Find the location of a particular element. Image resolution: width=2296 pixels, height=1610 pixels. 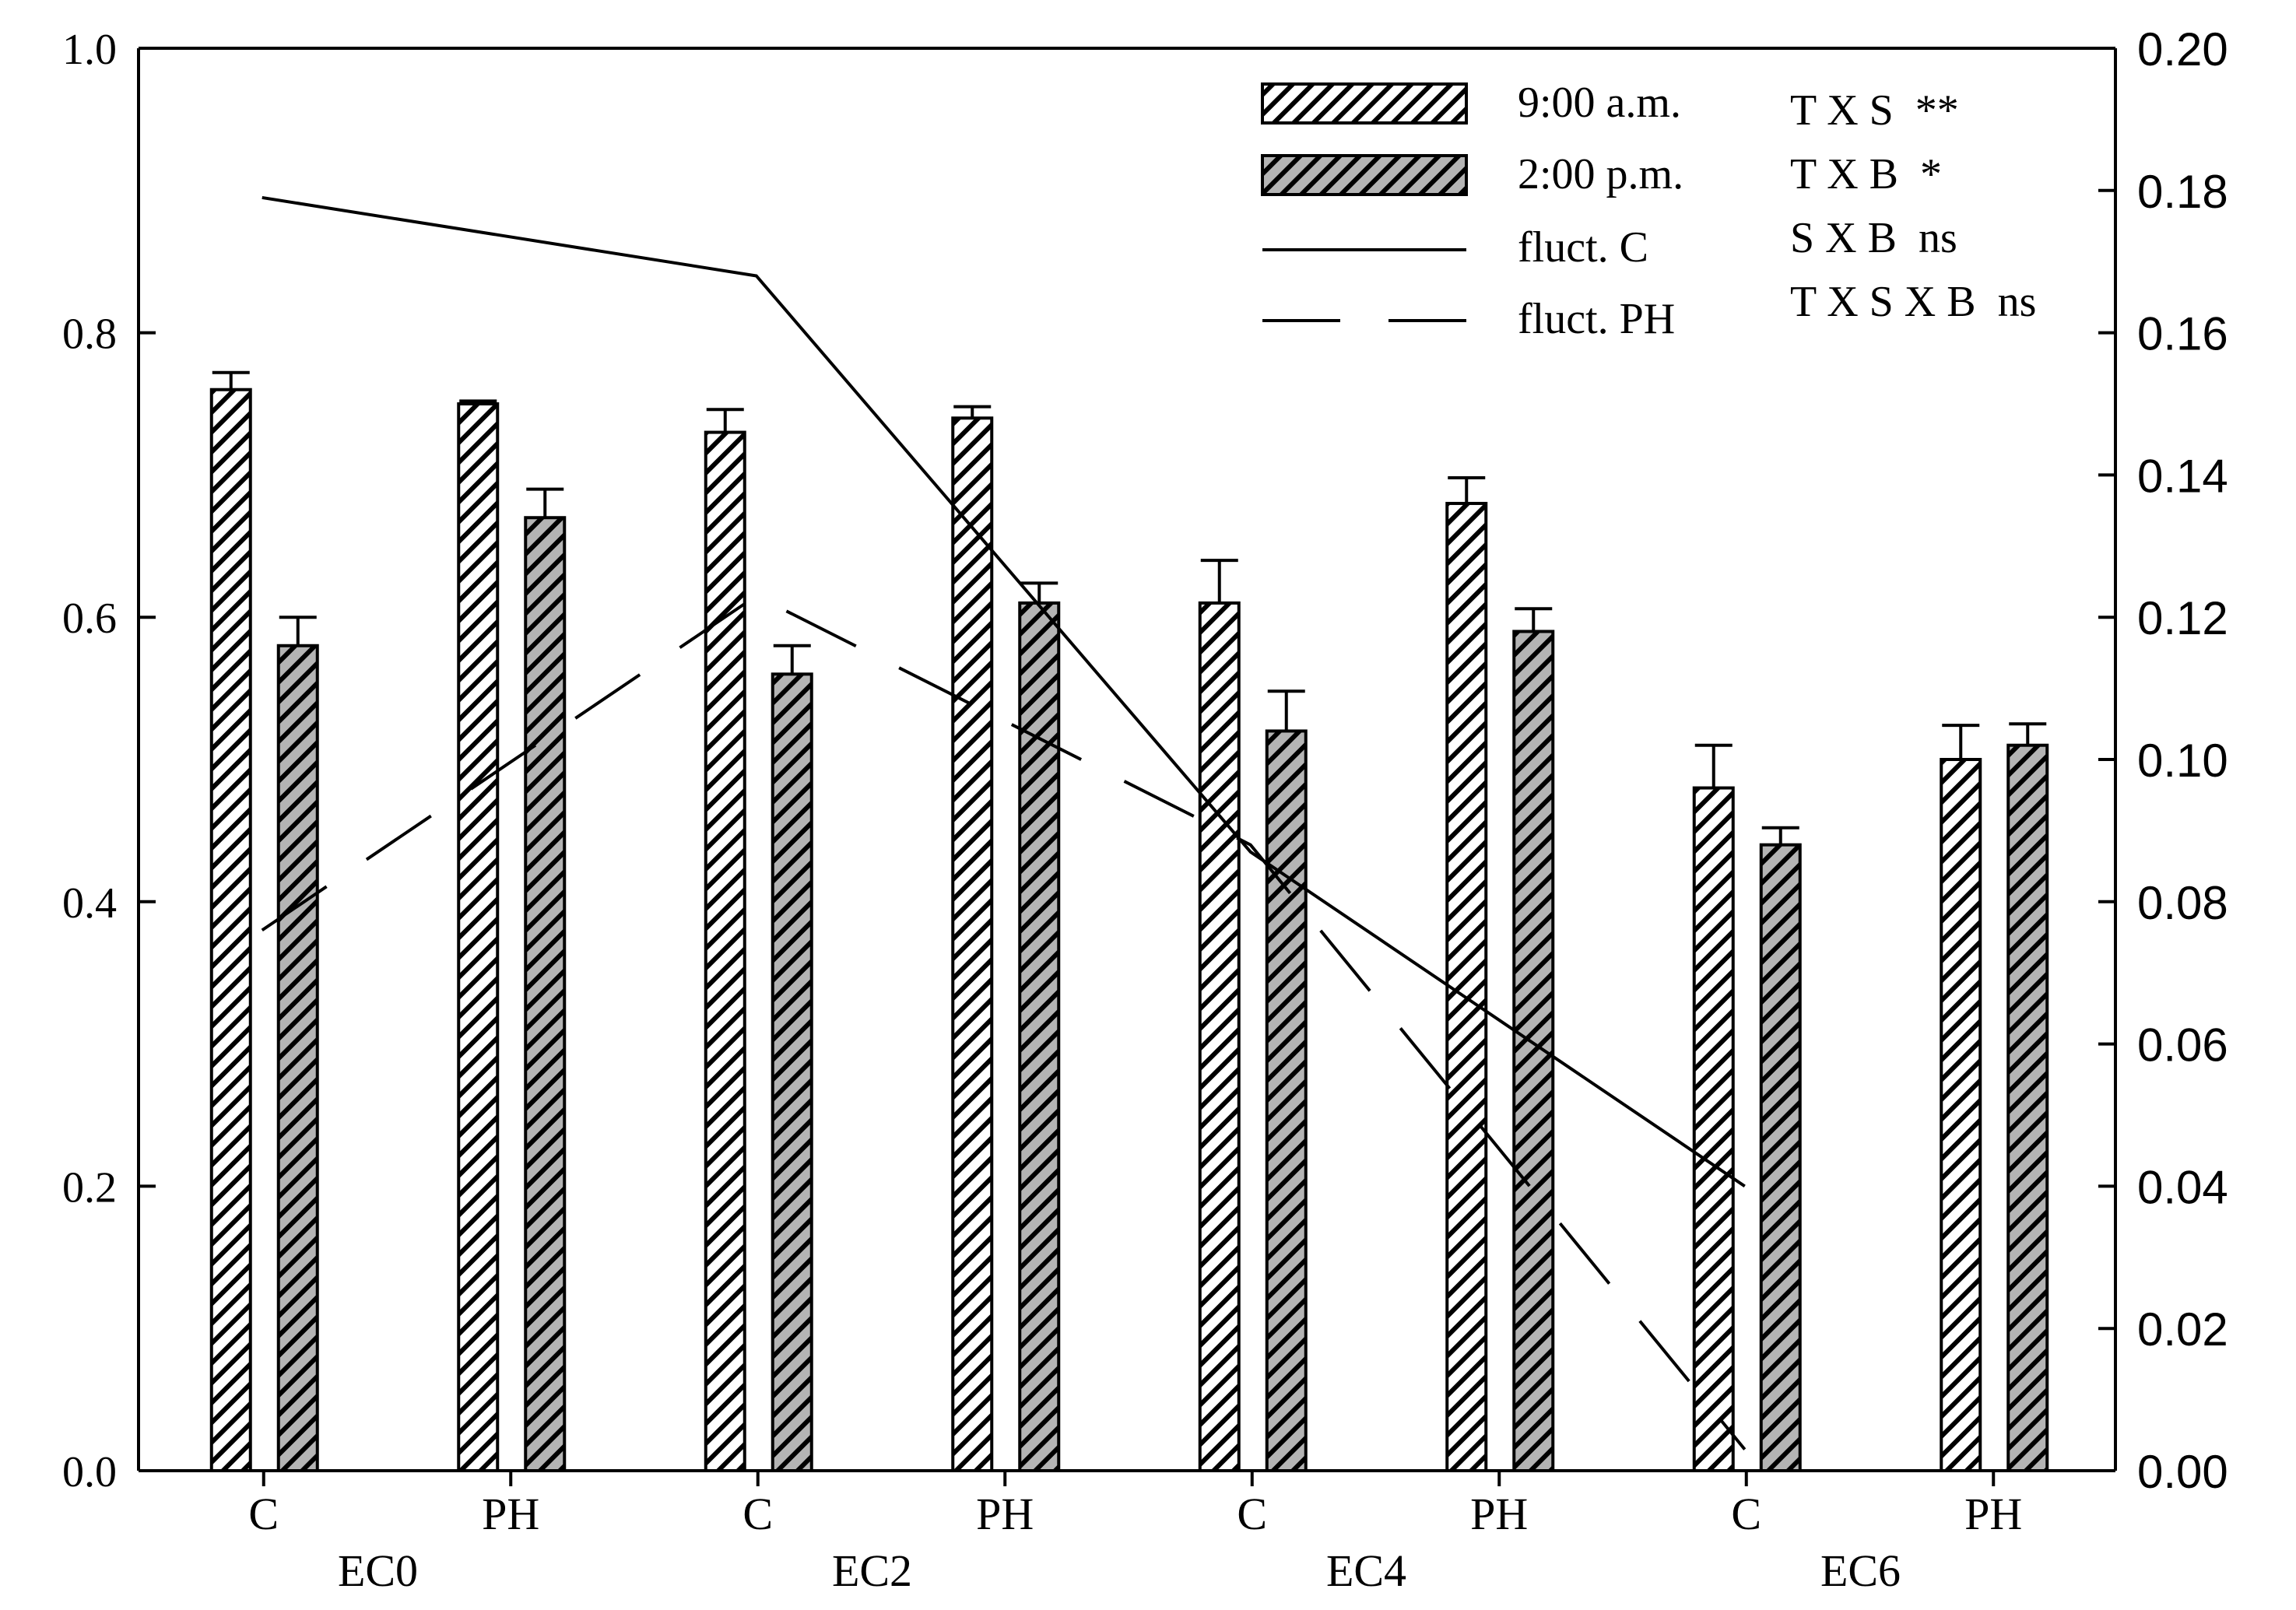

left-tick-label: 0.6 is located at coordinates (89, 619).